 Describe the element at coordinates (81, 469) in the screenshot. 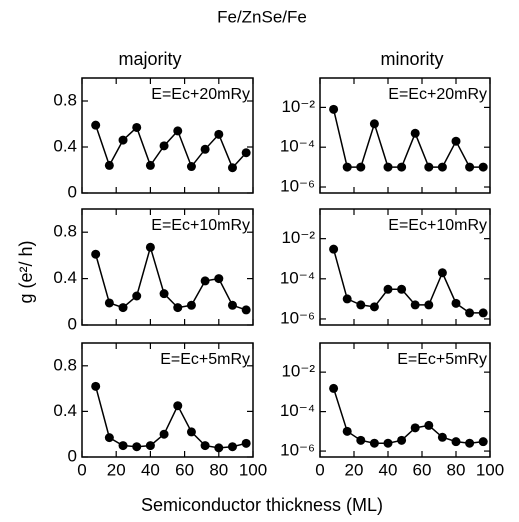

I see `x-tick-label: 0` at that location.